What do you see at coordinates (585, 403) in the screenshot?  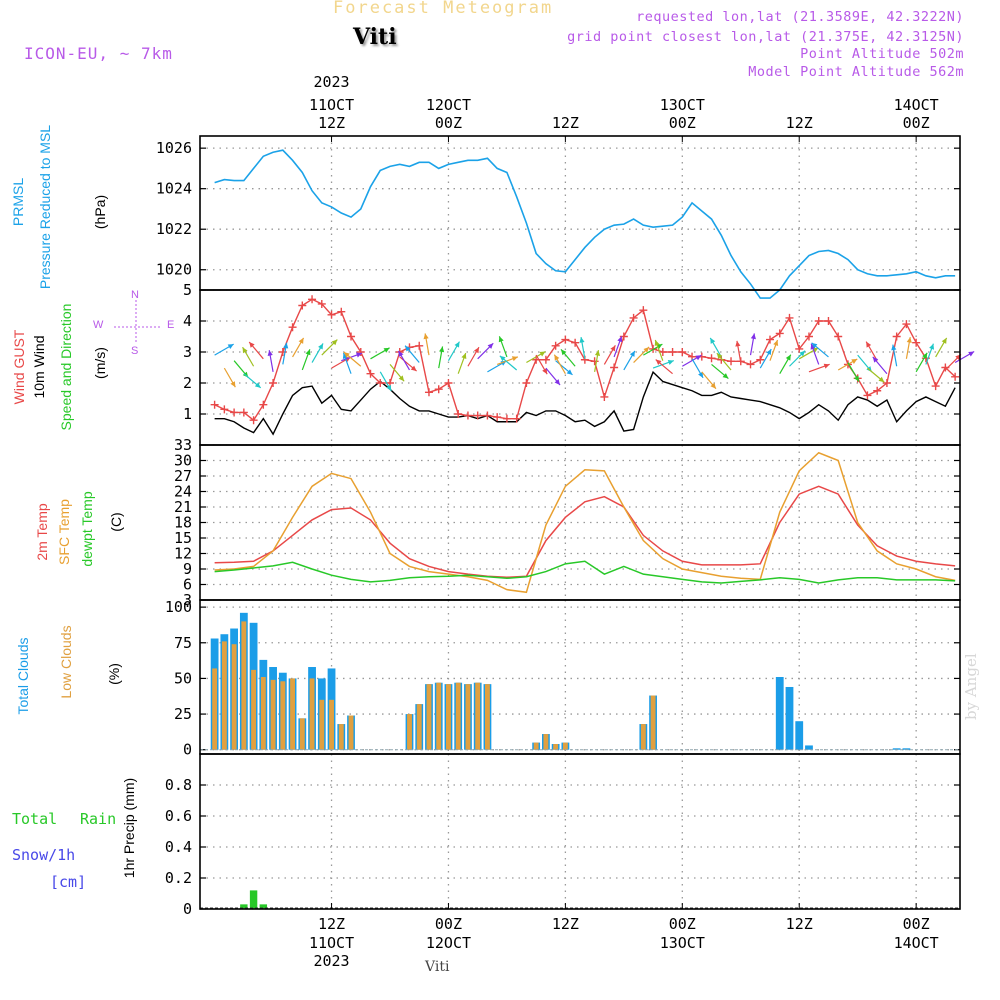 I see `wind-speed-line` at bounding box center [585, 403].